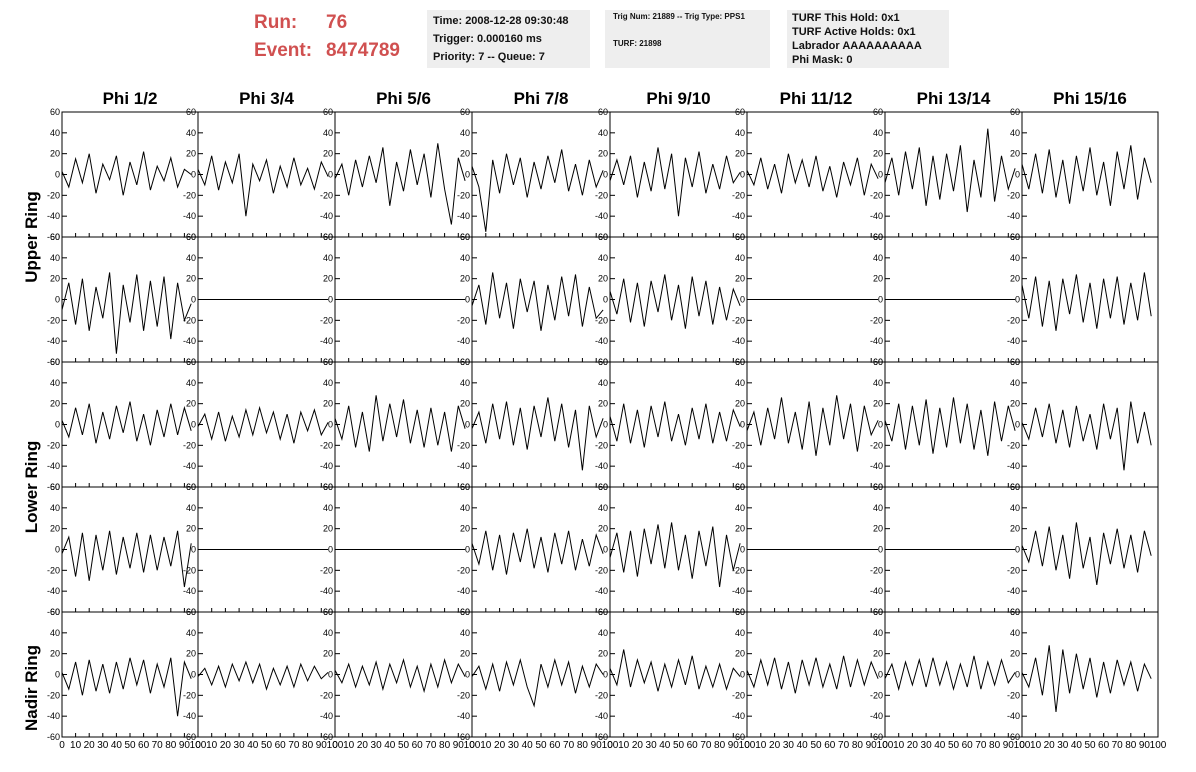  Describe the element at coordinates (459, 745) in the screenshot. I see `x-tick-label: 90` at that location.